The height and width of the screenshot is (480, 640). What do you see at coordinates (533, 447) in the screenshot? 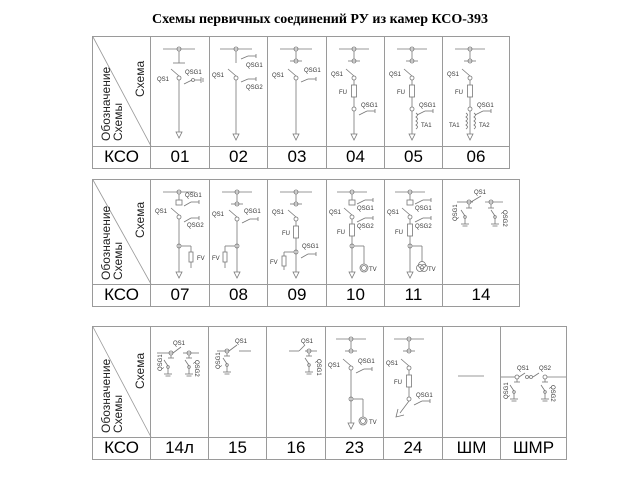
I see `scheme-code: ШМР` at bounding box center [533, 447].